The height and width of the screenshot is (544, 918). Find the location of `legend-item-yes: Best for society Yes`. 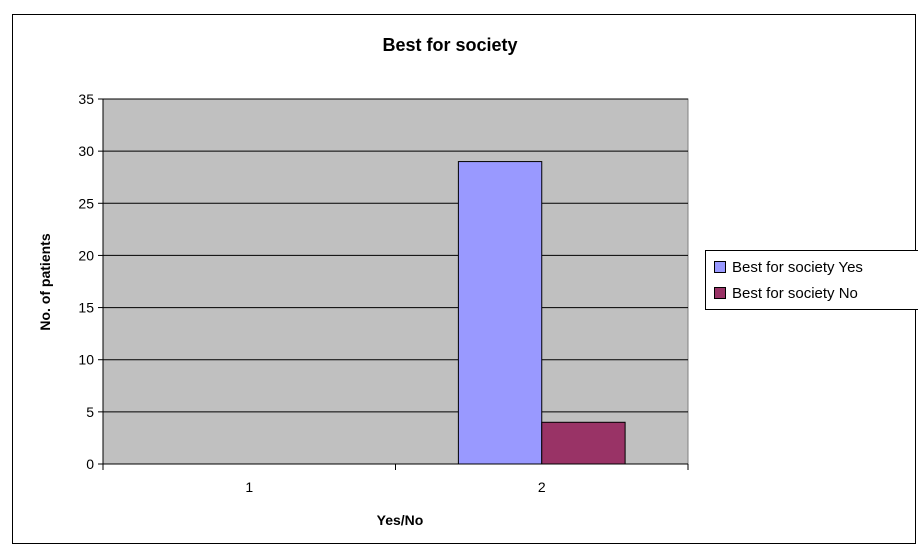

legend-item-yes: Best for society Yes is located at coordinates (788, 267).